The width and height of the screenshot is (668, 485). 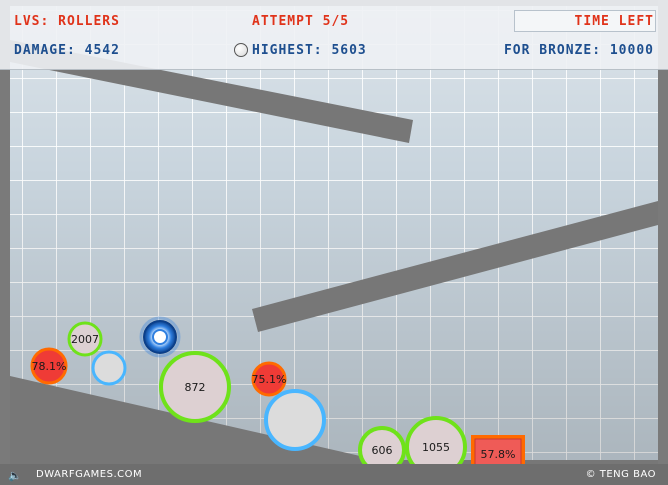 I want to click on right-wall, so click(x=663, y=242).